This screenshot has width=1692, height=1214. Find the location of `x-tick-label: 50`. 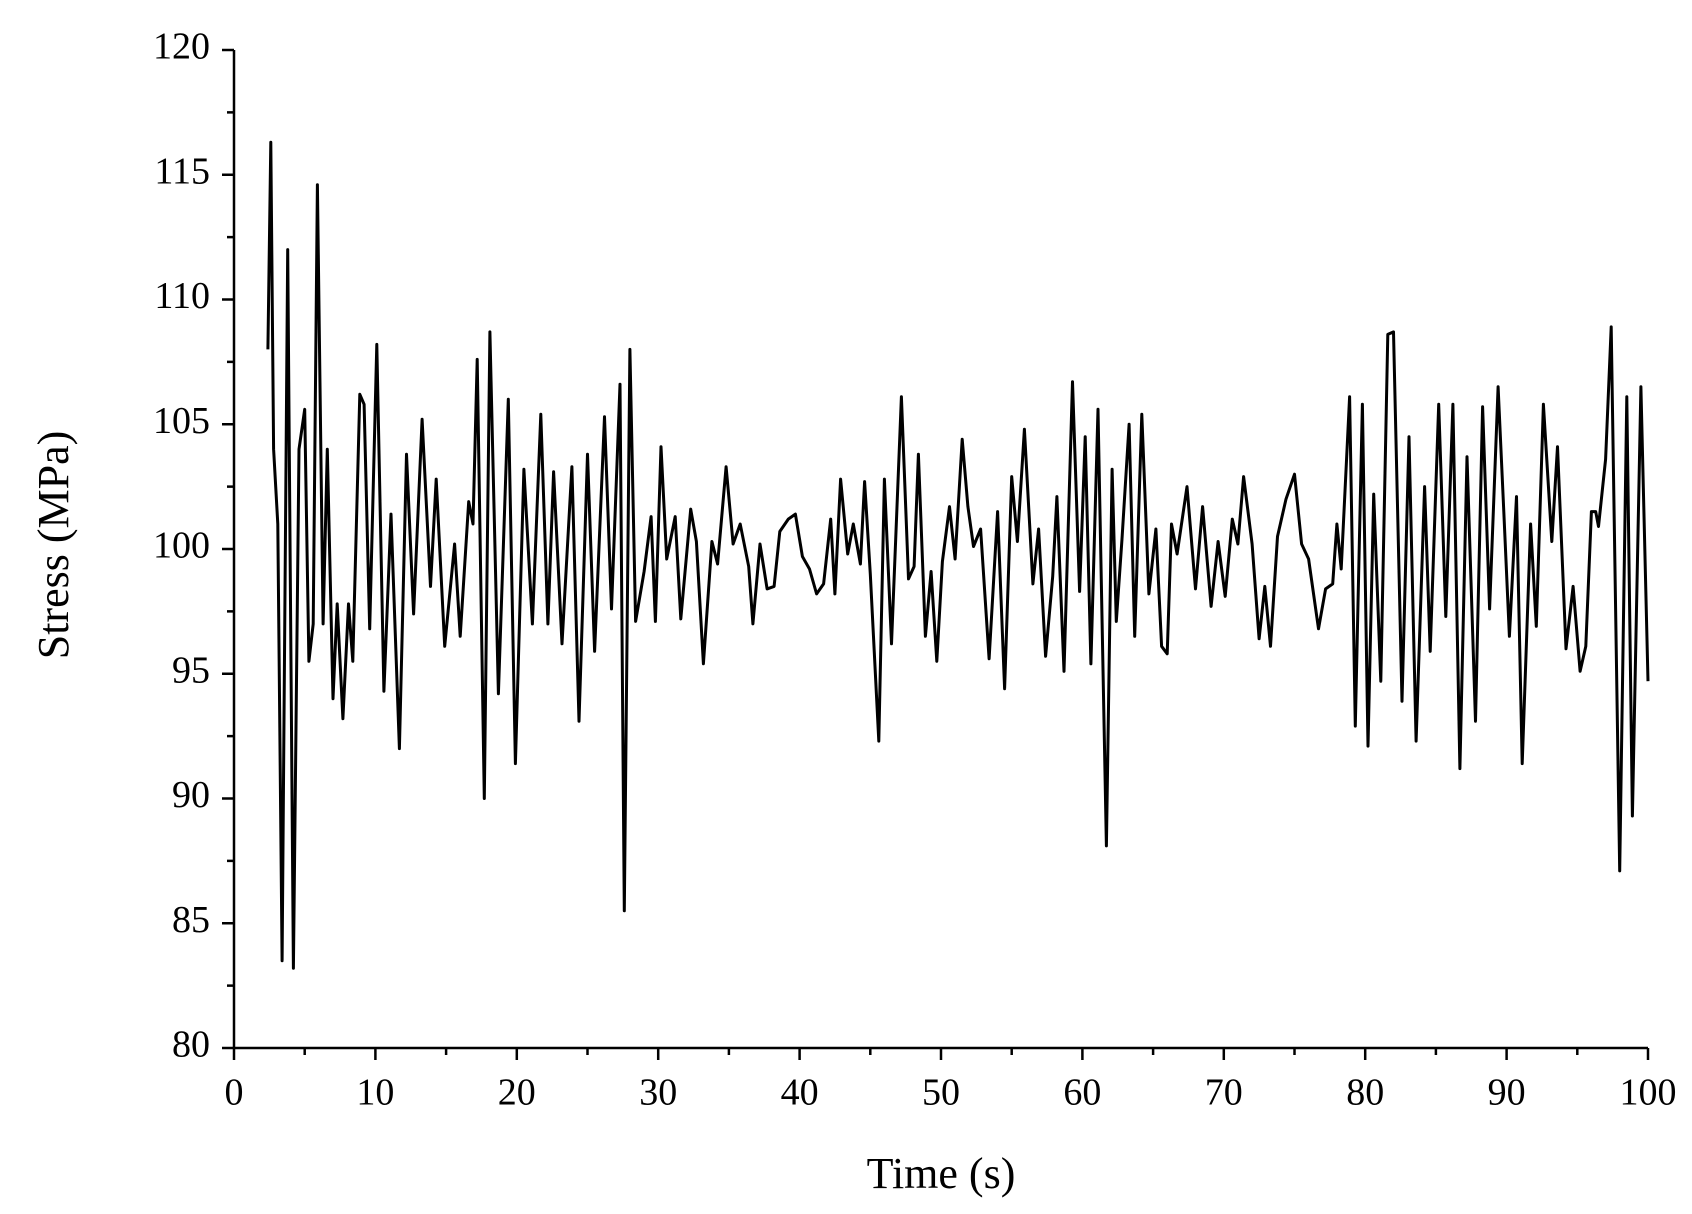

x-tick-label: 50 is located at coordinates (941, 1093).